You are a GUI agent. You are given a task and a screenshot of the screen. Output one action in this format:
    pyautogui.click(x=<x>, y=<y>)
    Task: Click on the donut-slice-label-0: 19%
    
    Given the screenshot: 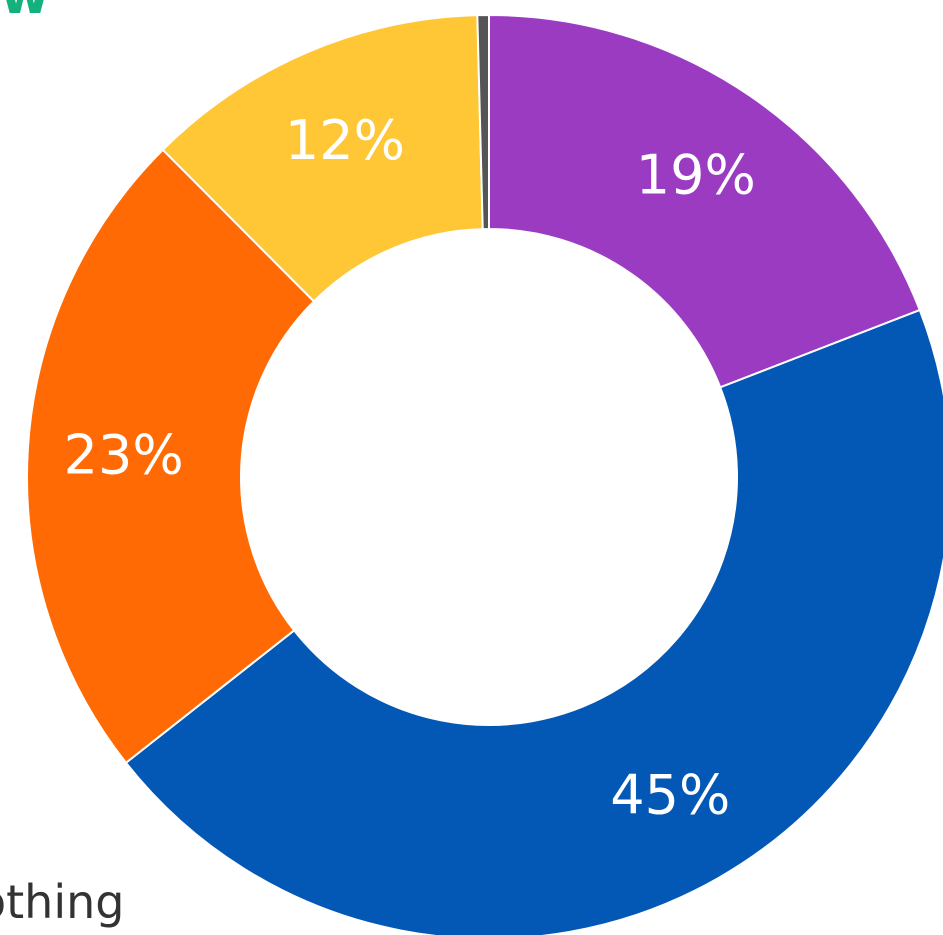 What is the action you would take?
    pyautogui.click(x=696, y=175)
    